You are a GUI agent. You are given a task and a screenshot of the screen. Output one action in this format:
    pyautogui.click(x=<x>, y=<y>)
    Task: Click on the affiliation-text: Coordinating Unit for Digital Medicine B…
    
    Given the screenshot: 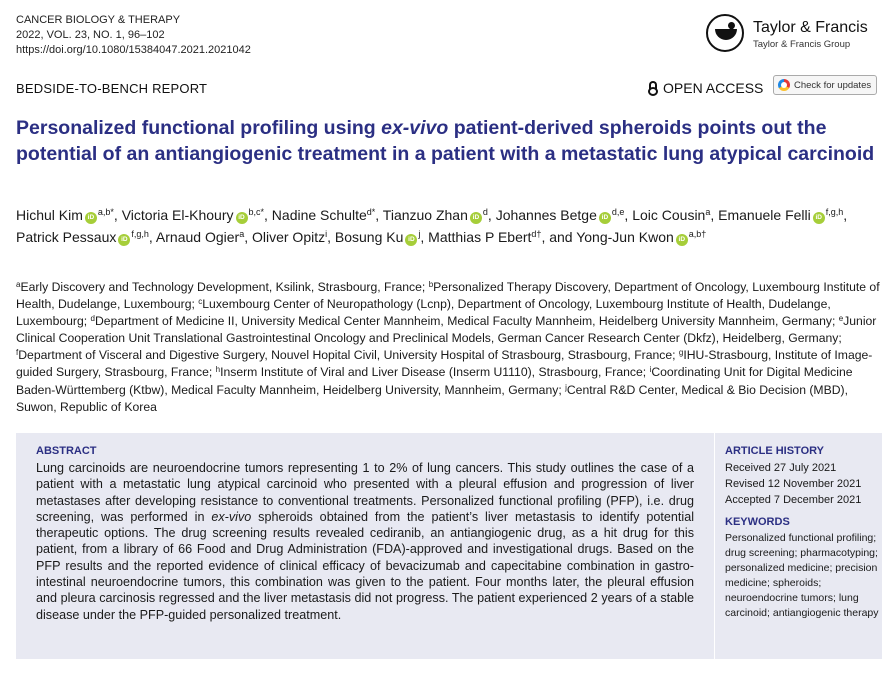 What is the action you would take?
    pyautogui.click(x=434, y=381)
    